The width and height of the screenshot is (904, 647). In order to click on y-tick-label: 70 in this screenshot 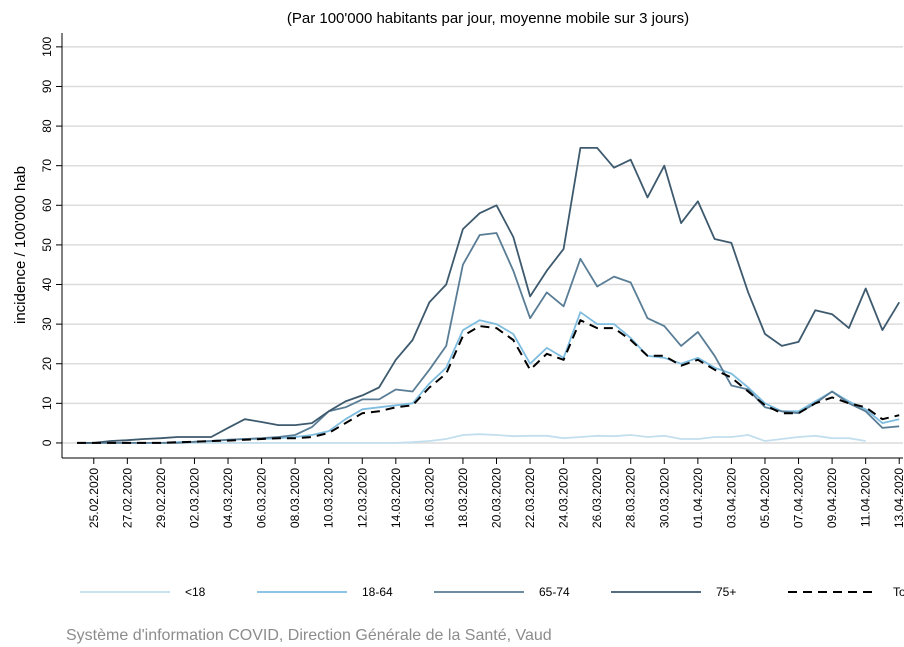, I will do `click(47, 166)`.